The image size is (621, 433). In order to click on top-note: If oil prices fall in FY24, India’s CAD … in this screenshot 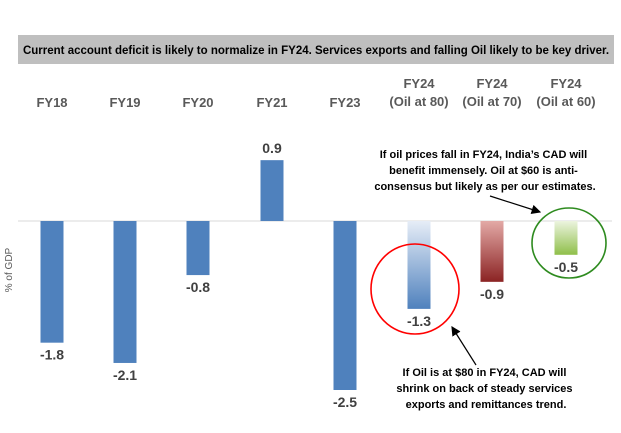, I will do `click(484, 171)`.